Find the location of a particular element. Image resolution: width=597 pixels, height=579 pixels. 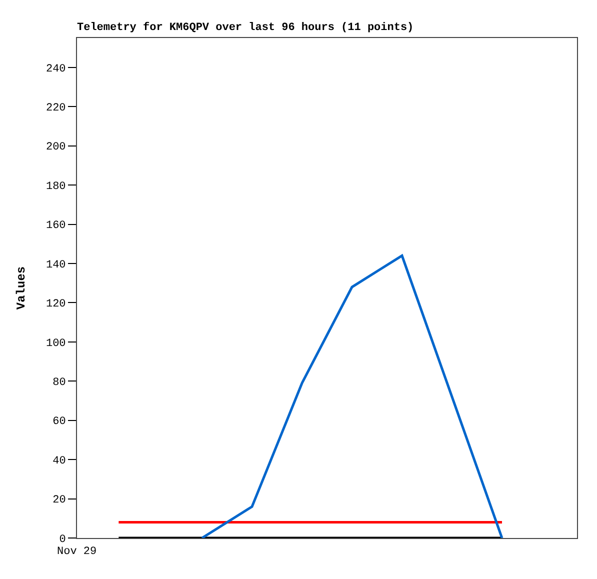

y-tick-label: 0 is located at coordinates (62, 540).